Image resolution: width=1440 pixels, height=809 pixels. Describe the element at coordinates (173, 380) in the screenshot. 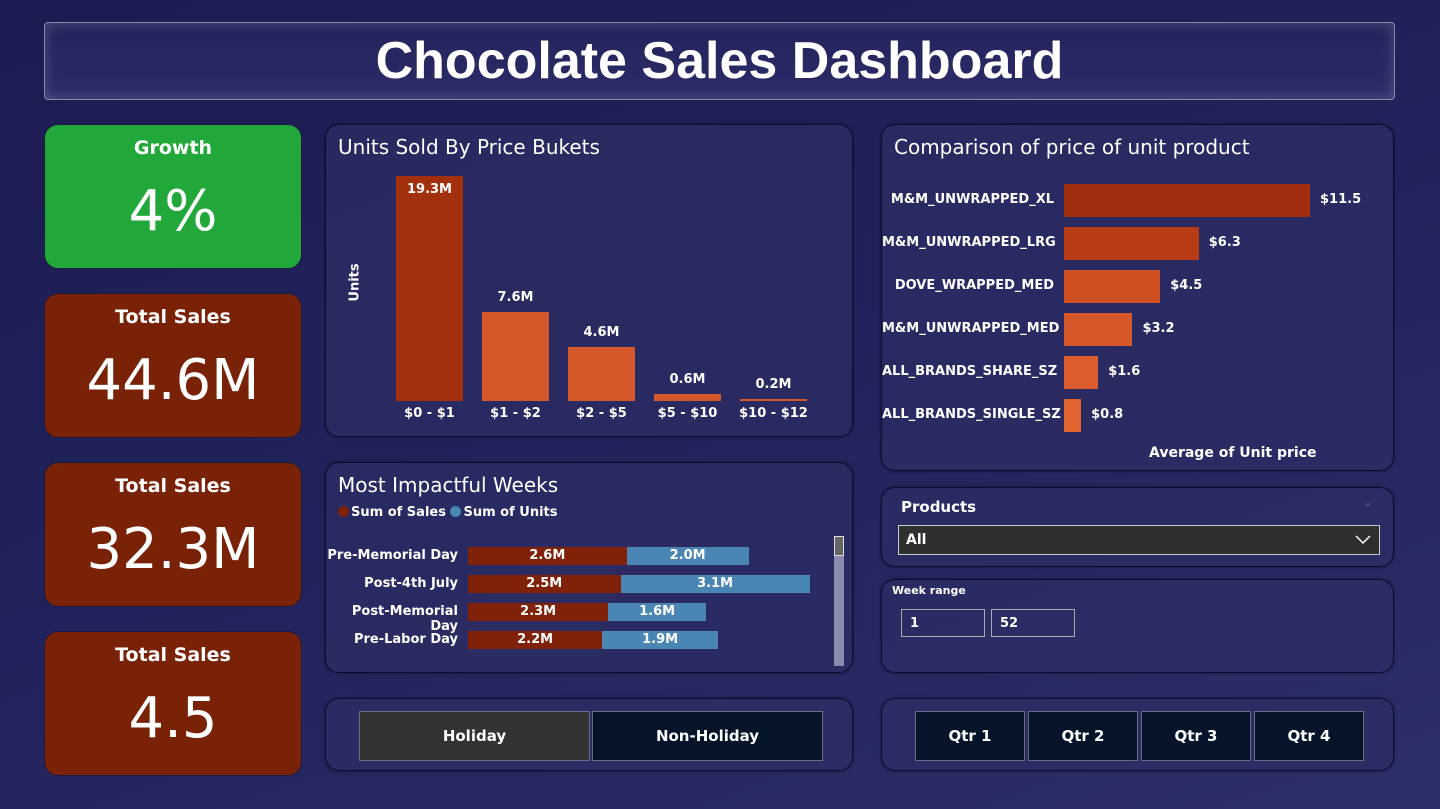

I see `kpi-value: 44.6M` at that location.